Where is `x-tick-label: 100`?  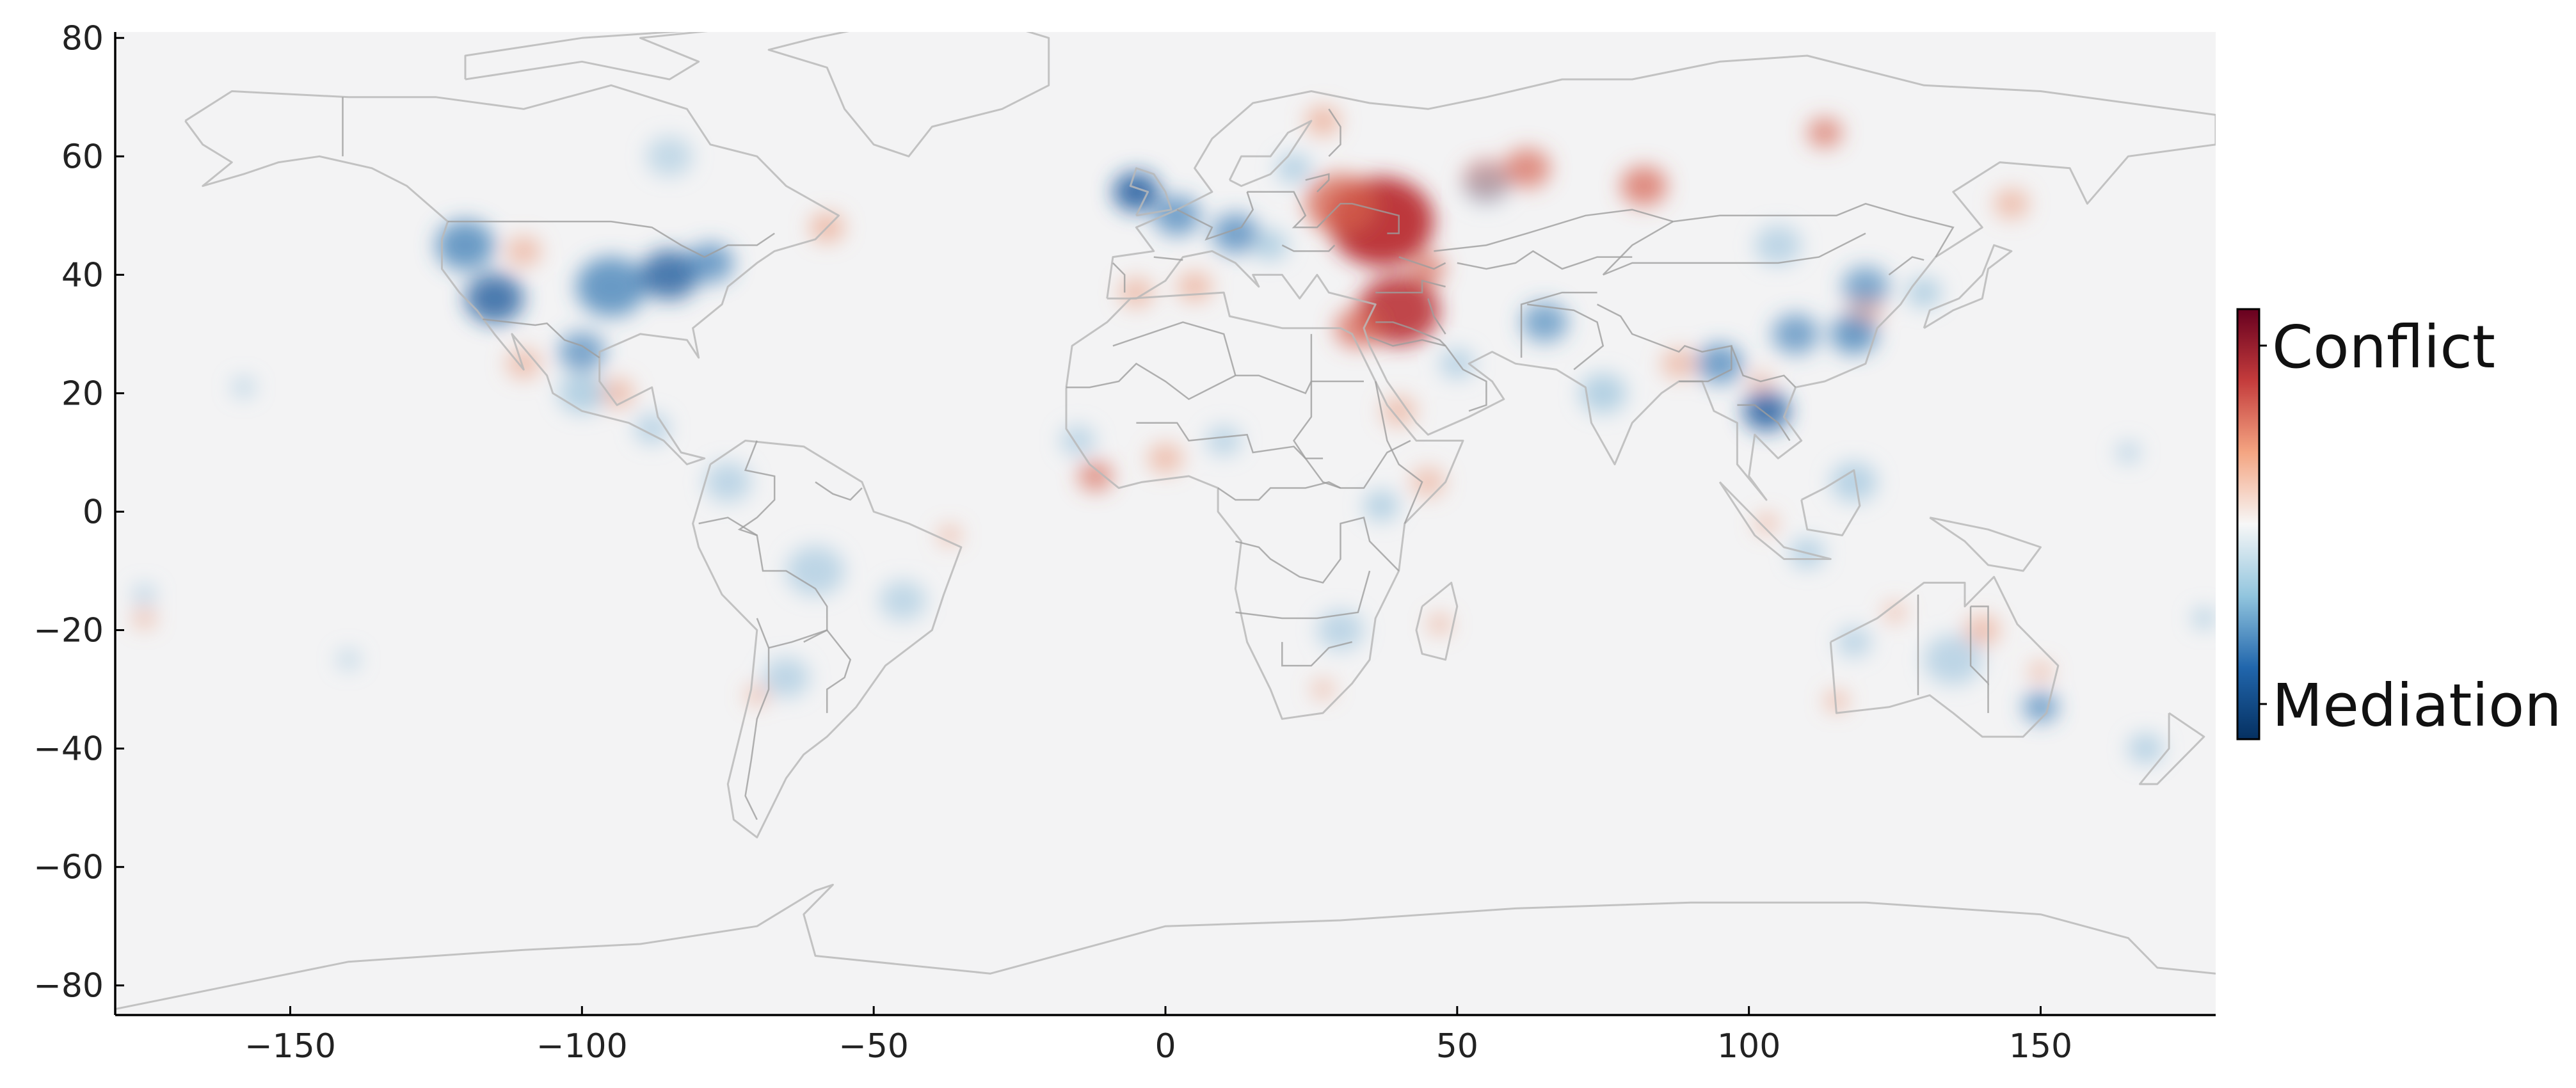
x-tick-label: 100 is located at coordinates (1748, 1046).